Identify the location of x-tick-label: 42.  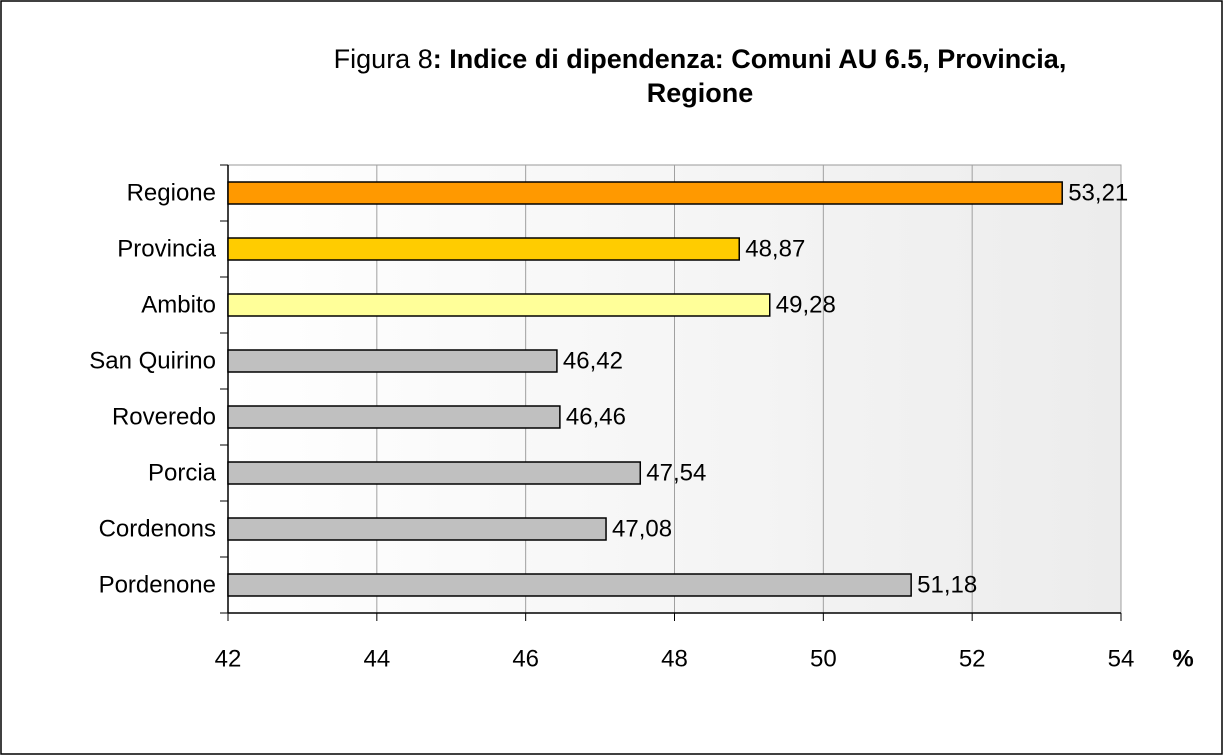
(228, 658).